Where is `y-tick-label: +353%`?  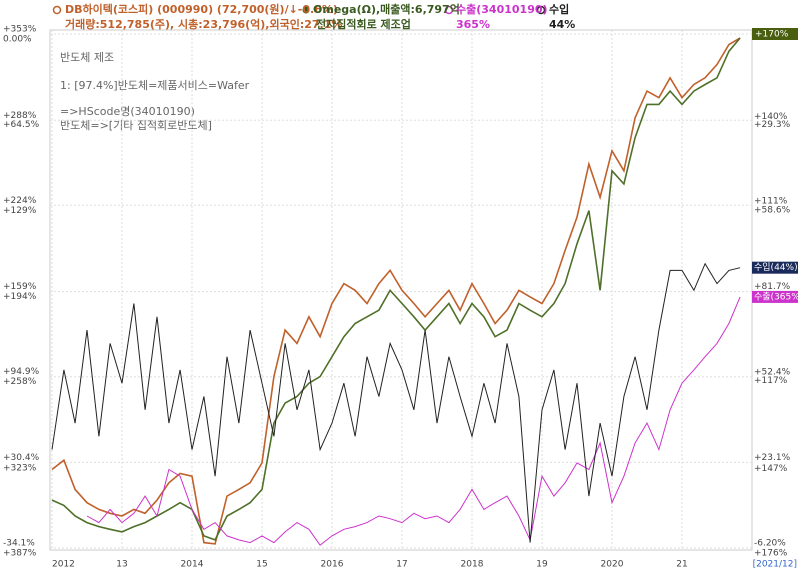
y-tick-label: +353% is located at coordinates (20, 30).